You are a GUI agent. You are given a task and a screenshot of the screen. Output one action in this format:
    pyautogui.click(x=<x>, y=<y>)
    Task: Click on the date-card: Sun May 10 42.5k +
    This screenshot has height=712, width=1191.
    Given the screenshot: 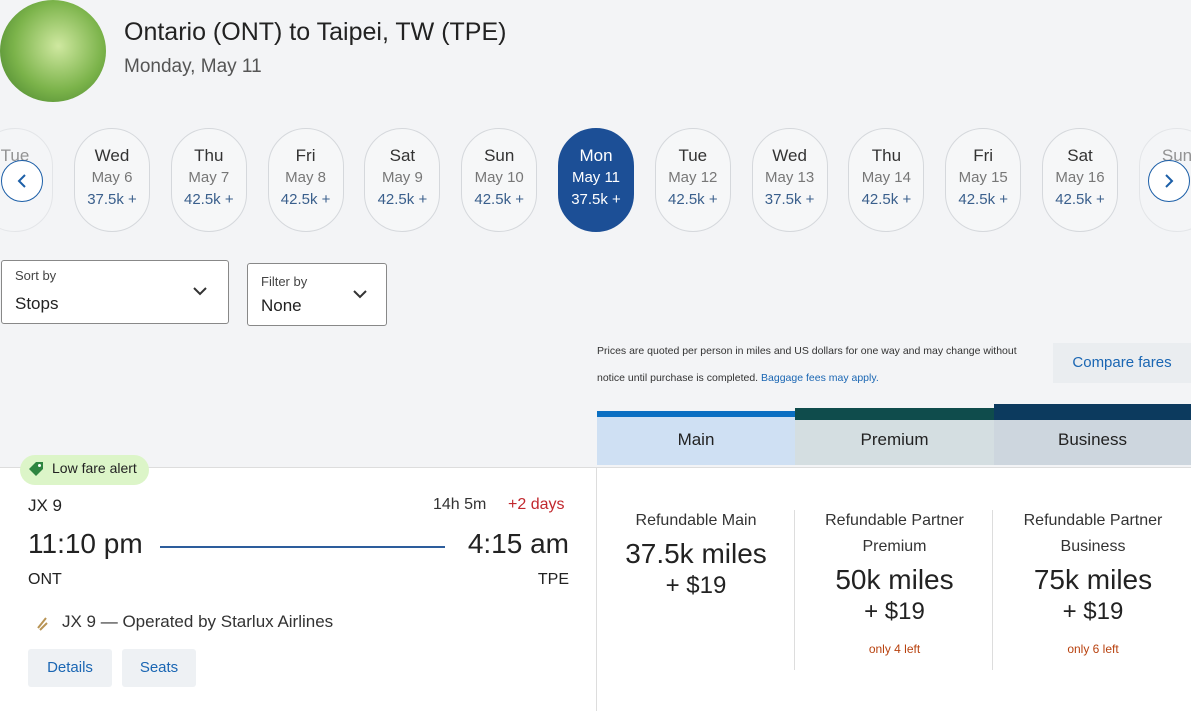 What is the action you would take?
    pyautogui.click(x=499, y=180)
    